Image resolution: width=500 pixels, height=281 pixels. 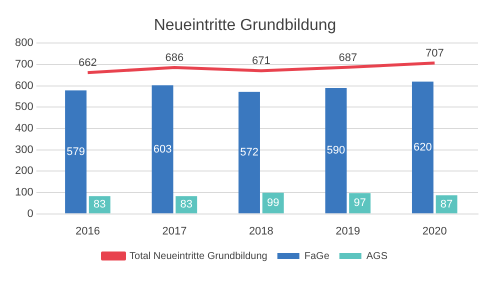 I want to click on x-tick-label: 2018, so click(x=261, y=231).